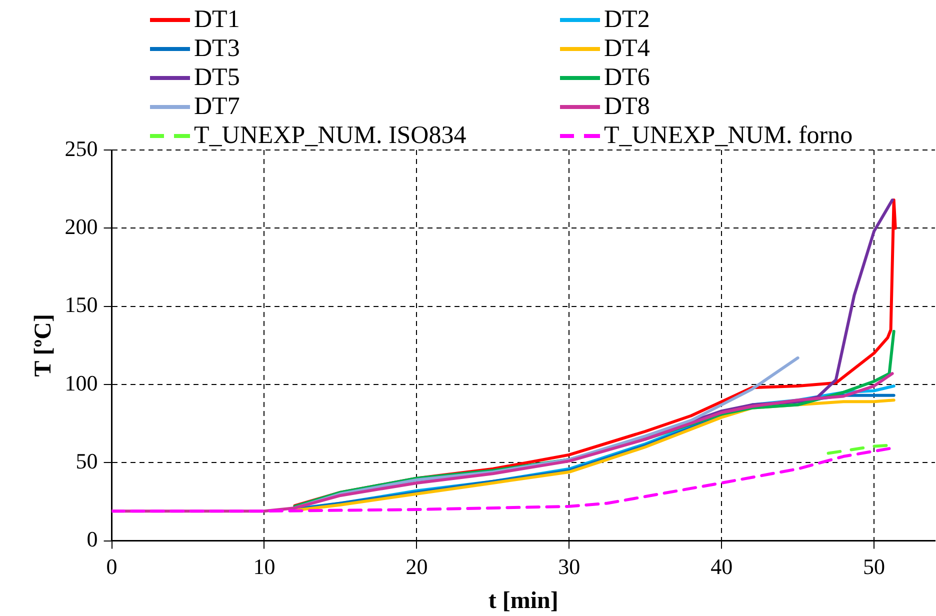  I want to click on legend-label: DT7, so click(217, 106).